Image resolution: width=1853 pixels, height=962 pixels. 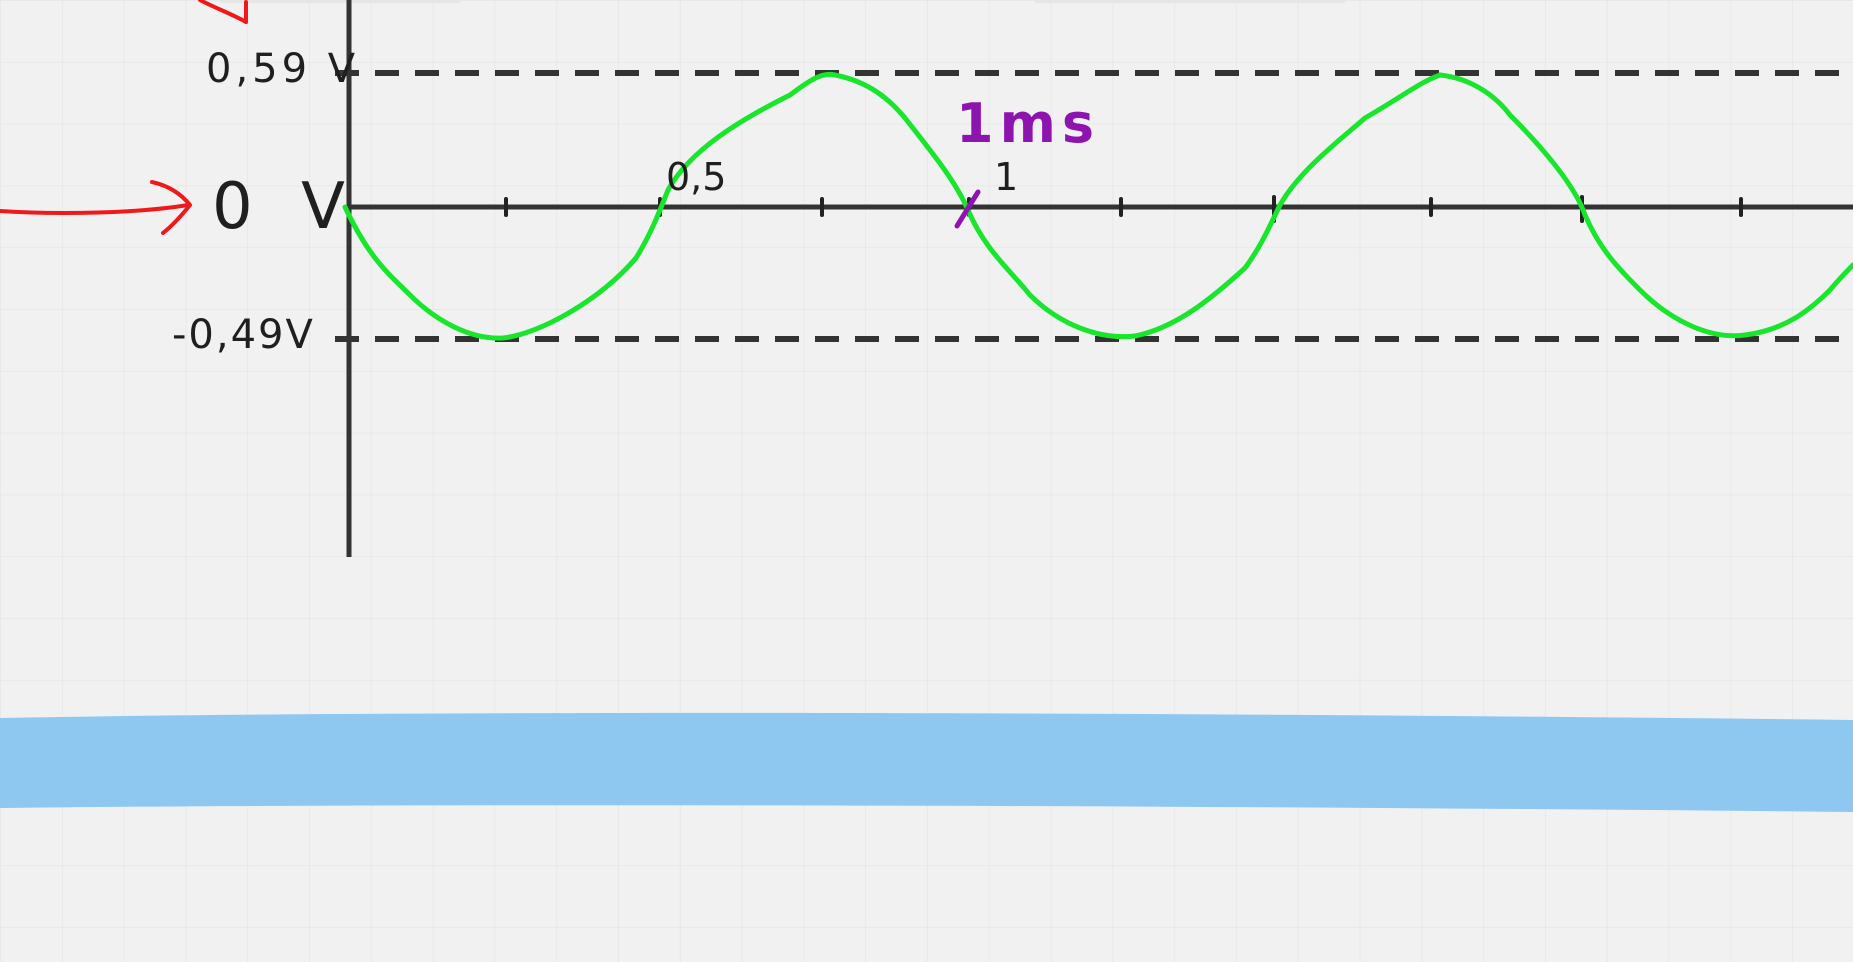 I want to click on period-cross-marker, so click(x=967, y=209).